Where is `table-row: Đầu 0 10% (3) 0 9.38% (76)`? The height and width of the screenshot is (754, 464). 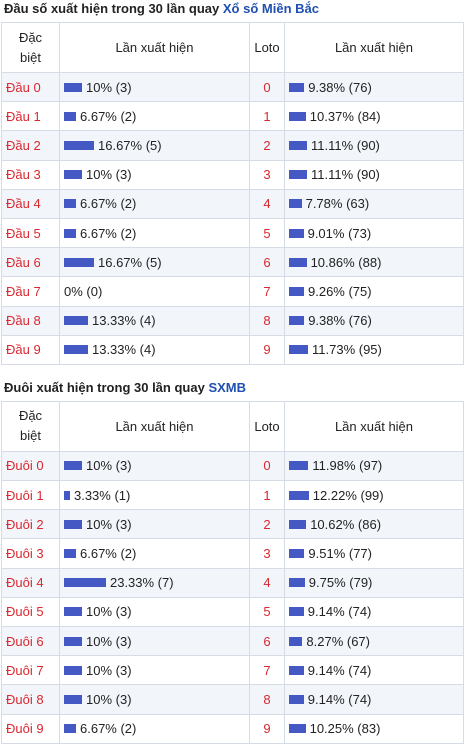 table-row: Đầu 0 10% (3) 0 9.38% (76) is located at coordinates (232, 87).